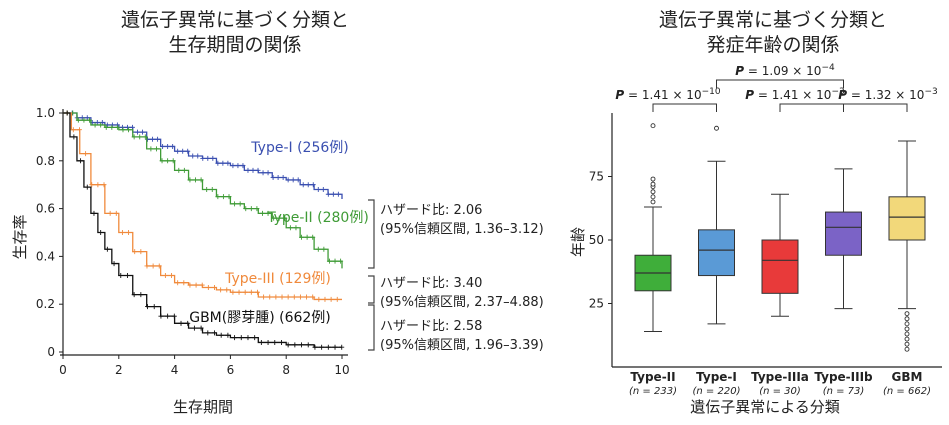 Image resolution: width=949 pixels, height=425 pixels. What do you see at coordinates (785, 70) in the screenshot?
I see `p-value-label: P = 1.09 × 10−4` at bounding box center [785, 70].